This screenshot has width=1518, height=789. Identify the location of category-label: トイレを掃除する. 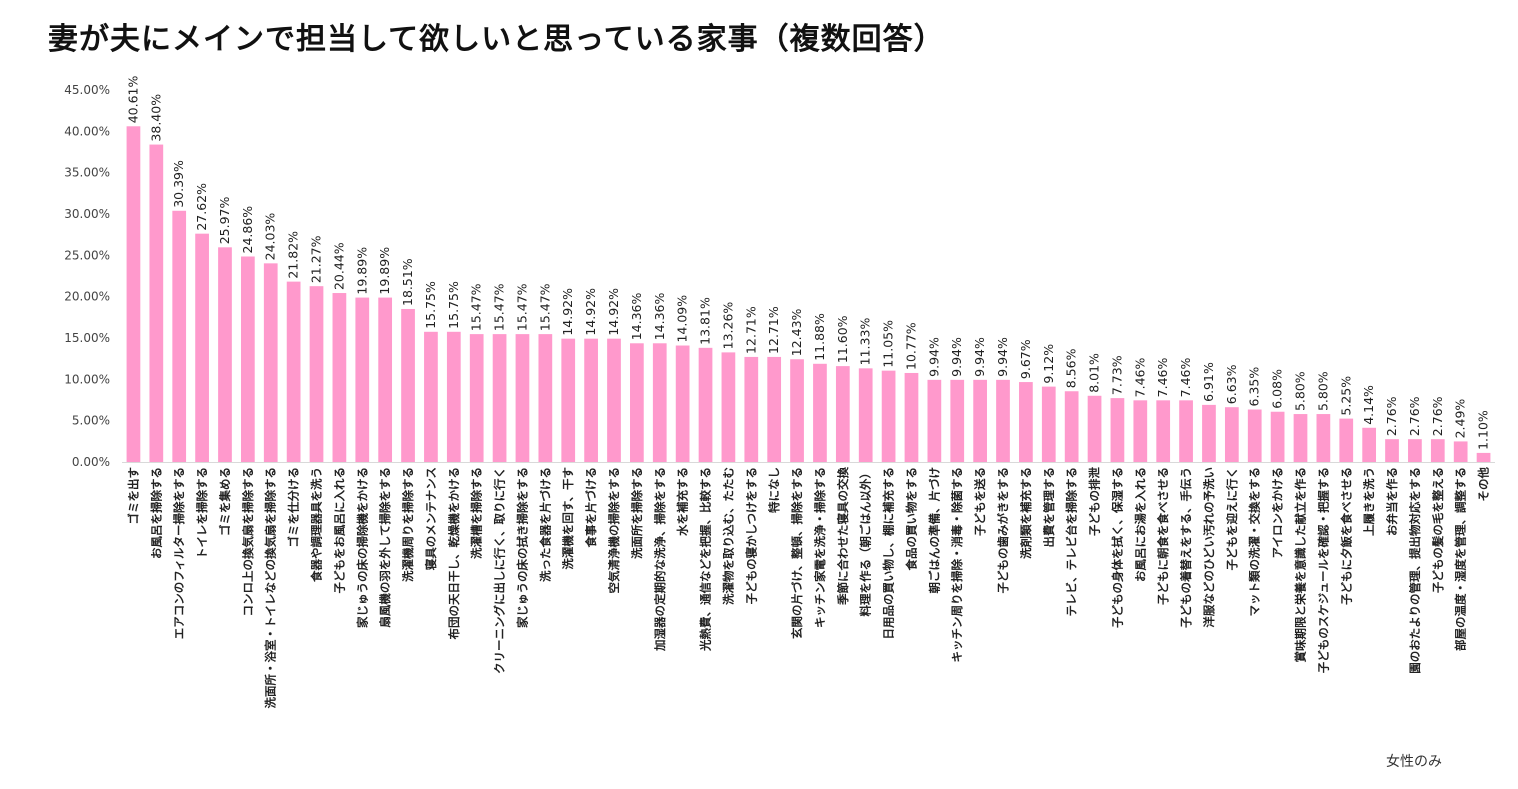
(202, 513).